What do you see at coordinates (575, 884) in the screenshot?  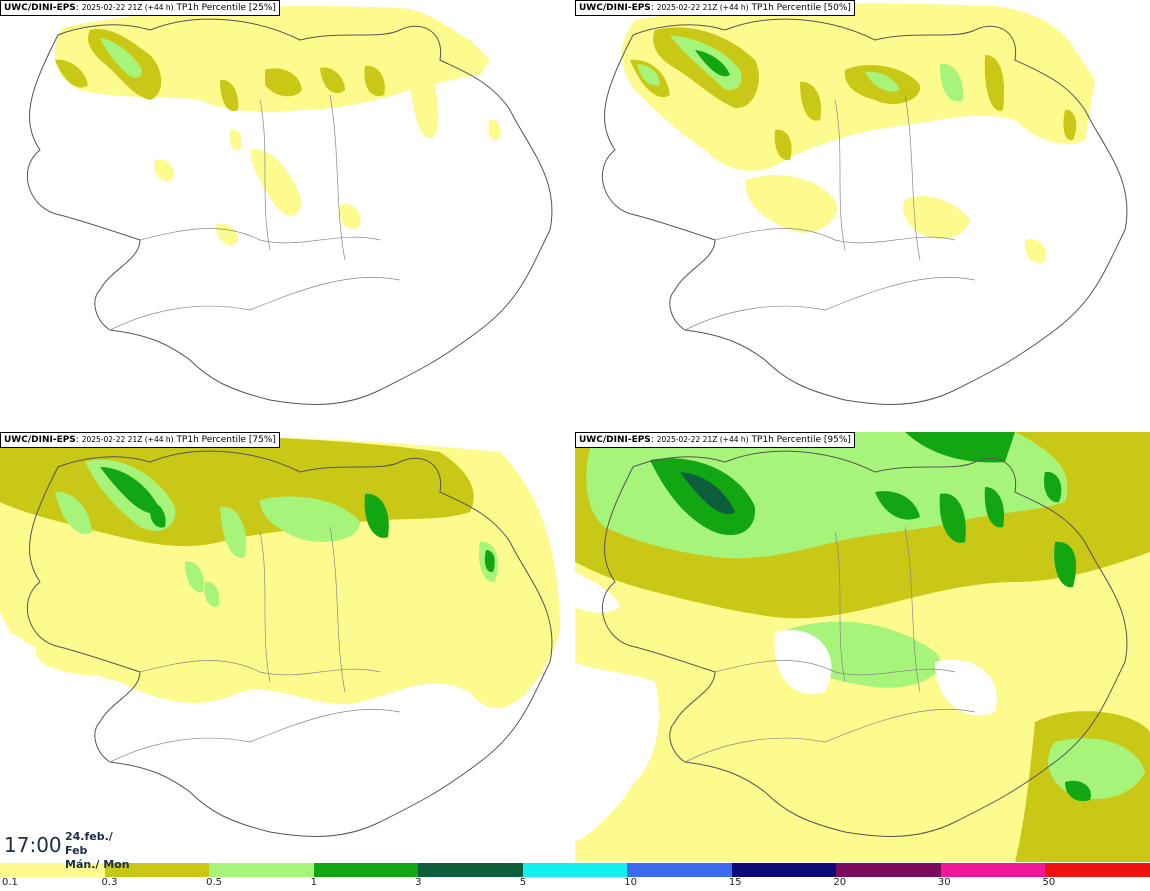 I see `legend-tick-labels: 0.1 0.3 0.5 1 3 5 10 15 20 30 50` at bounding box center [575, 884].